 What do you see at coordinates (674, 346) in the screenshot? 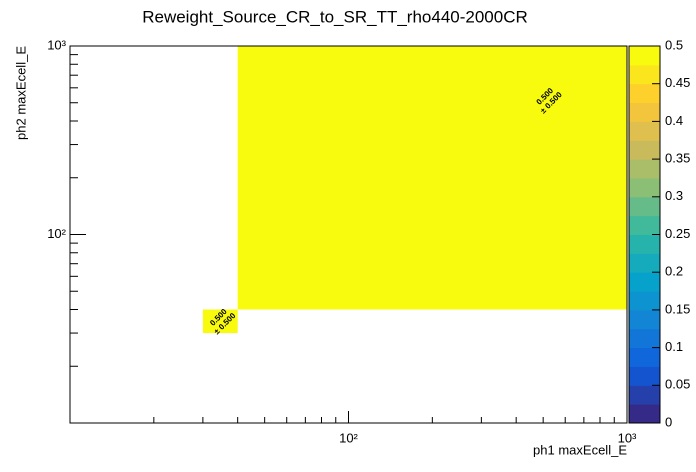
I see `z-tick-label: 0.1` at bounding box center [674, 346].